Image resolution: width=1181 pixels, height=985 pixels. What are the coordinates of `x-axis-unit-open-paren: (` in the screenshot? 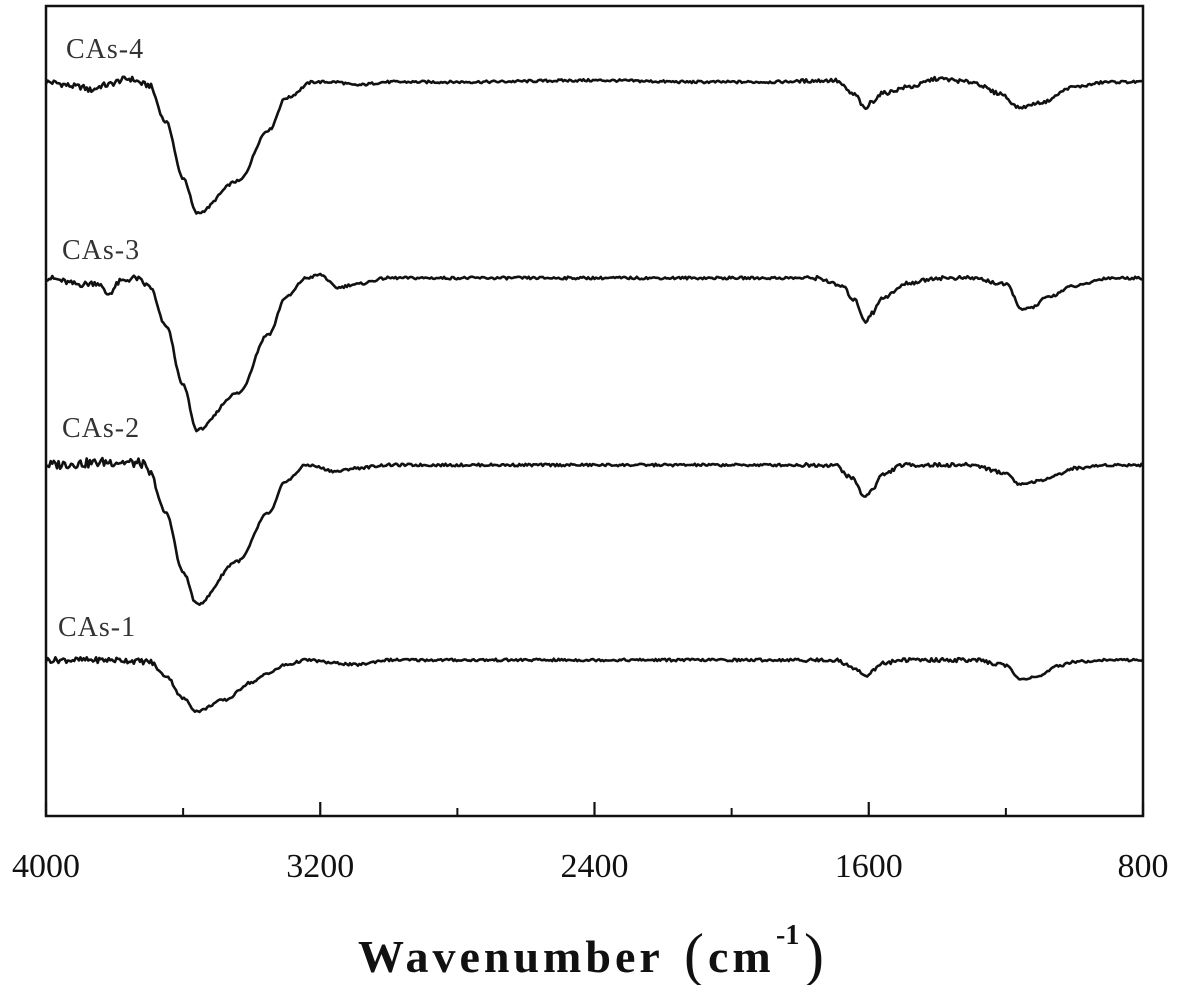 It's located at (694, 953).